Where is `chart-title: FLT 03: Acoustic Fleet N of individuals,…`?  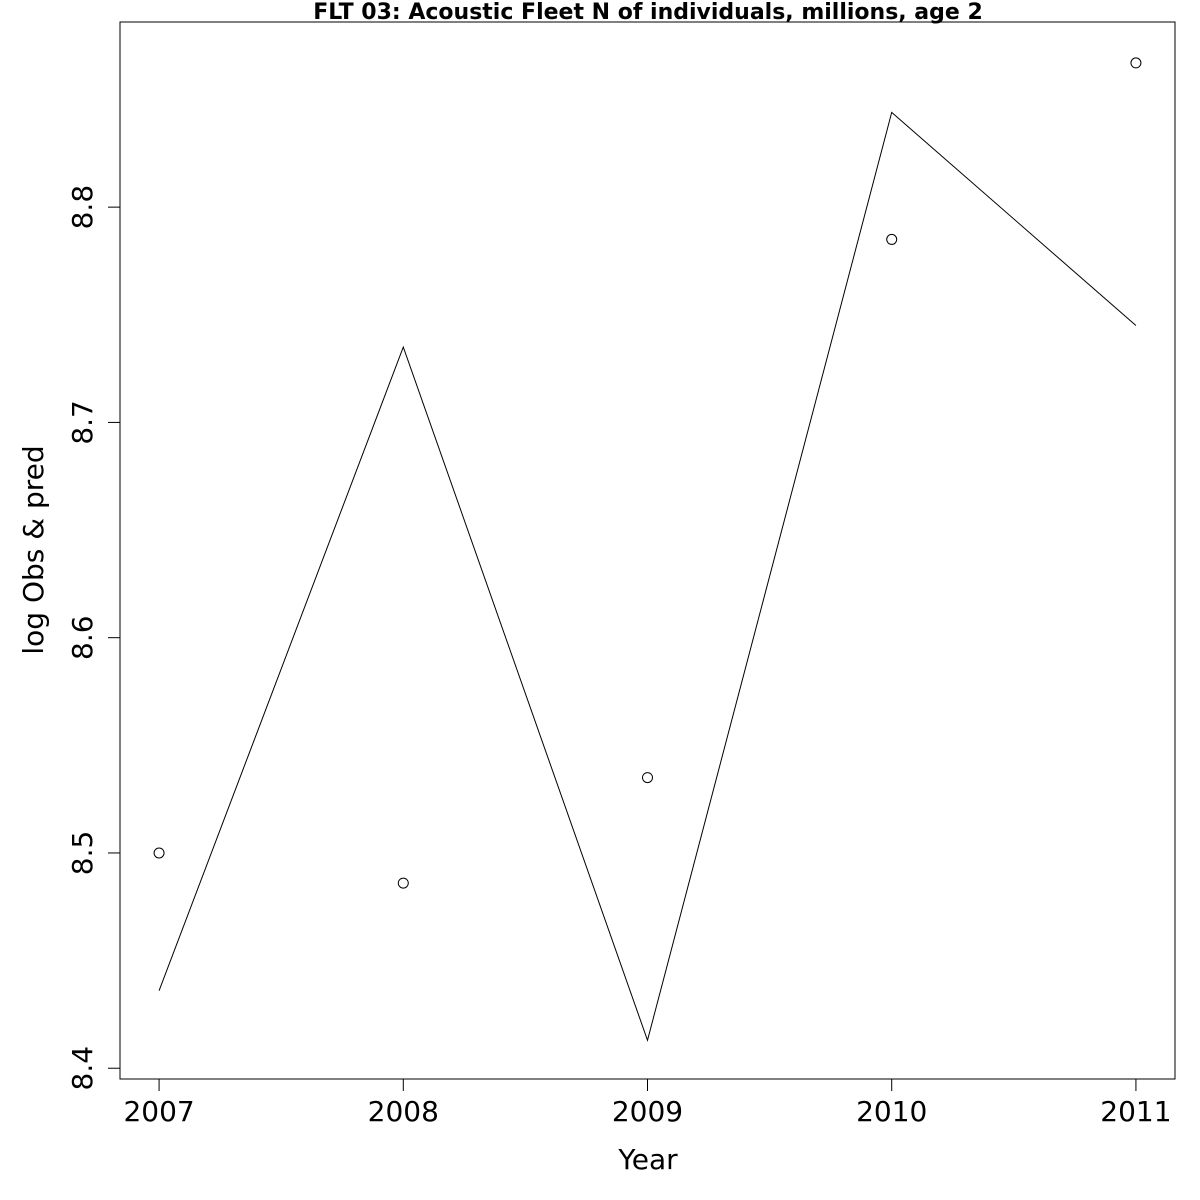
chart-title: FLT 03: Acoustic Fleet N of individuals,… is located at coordinates (648, 12).